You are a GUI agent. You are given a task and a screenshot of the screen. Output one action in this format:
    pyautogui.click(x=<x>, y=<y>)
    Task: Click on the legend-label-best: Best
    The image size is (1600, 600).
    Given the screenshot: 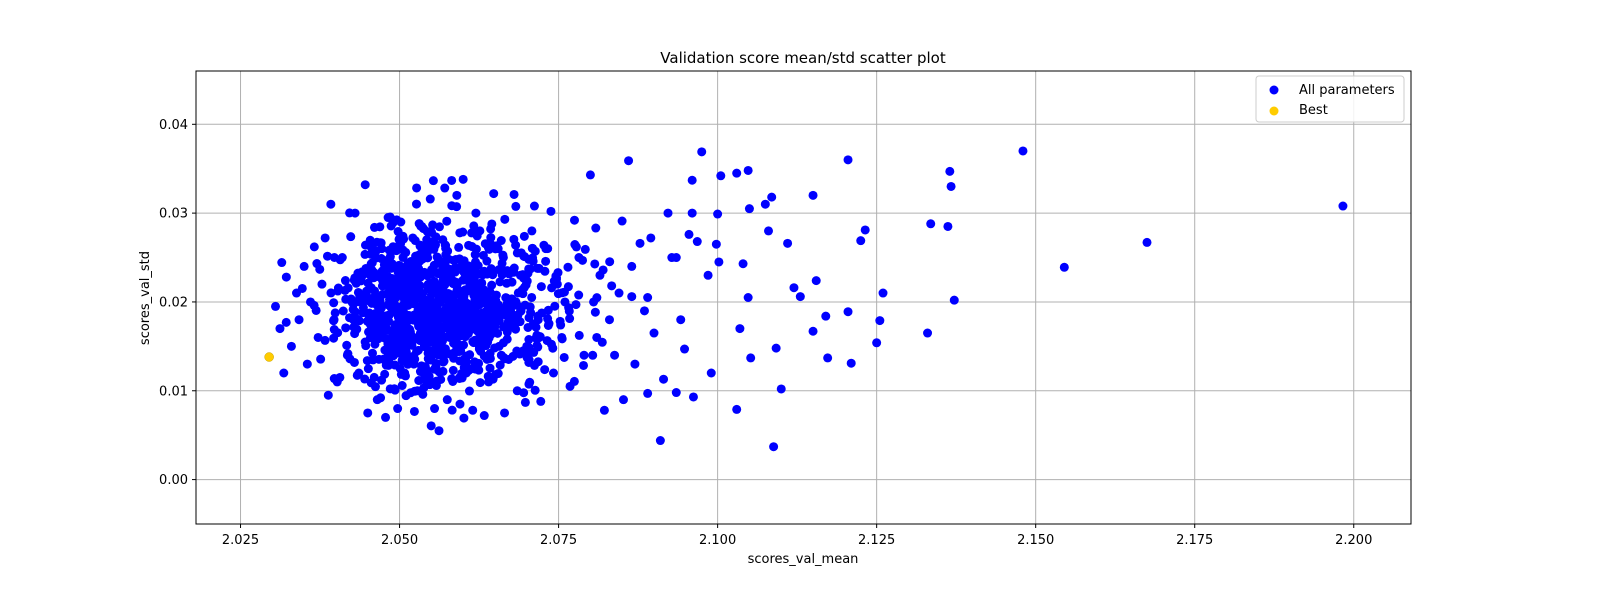 What is the action you would take?
    pyautogui.click(x=1313, y=110)
    